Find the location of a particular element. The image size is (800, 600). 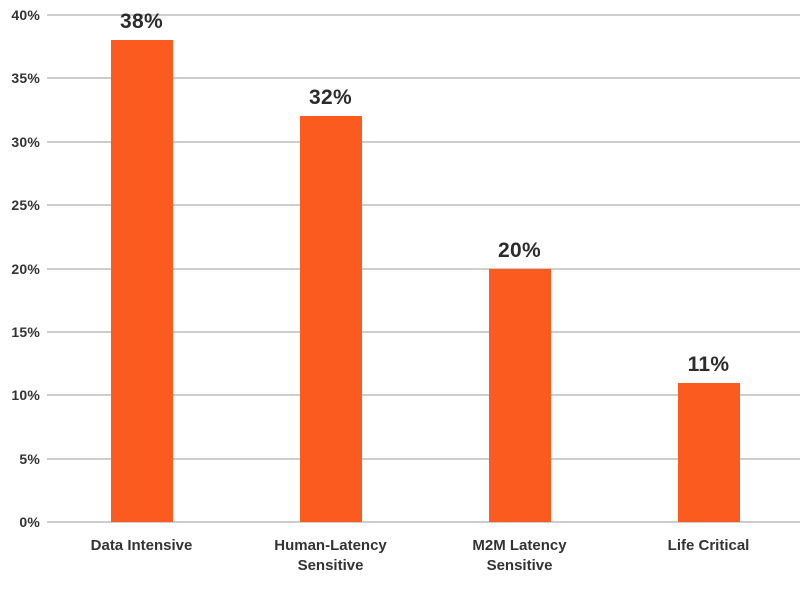

x-axis-line is located at coordinates (423, 522).